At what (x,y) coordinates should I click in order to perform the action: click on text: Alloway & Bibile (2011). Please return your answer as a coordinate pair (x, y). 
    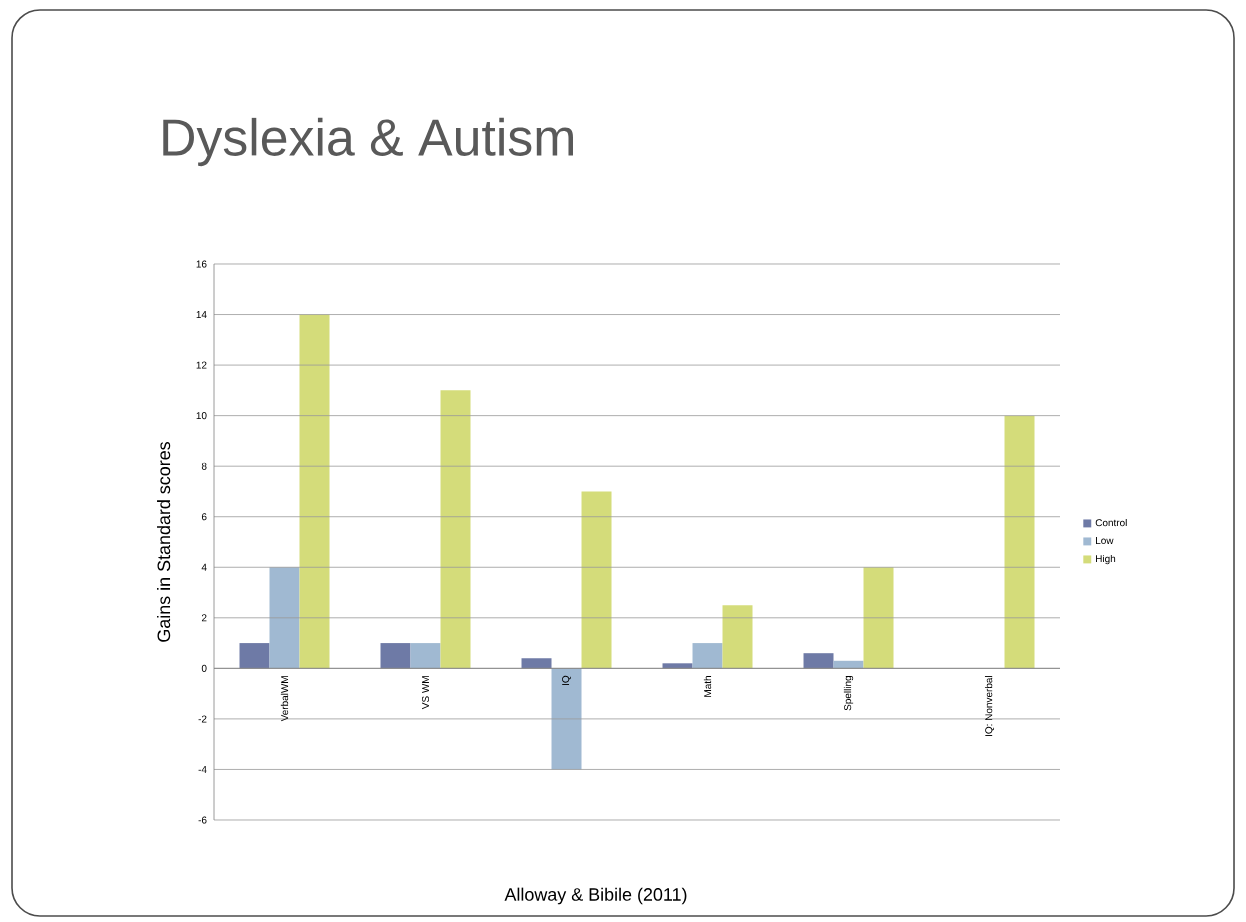
    Looking at the image, I should click on (595, 896).